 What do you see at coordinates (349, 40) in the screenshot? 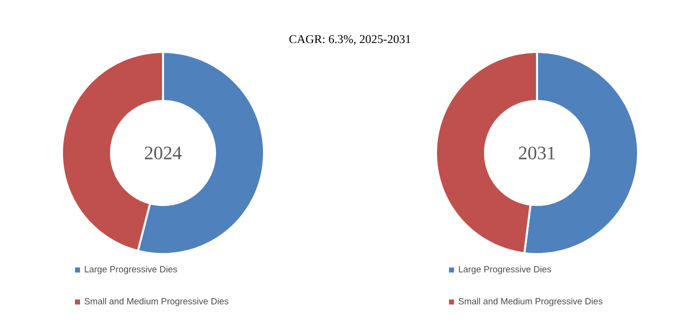
I see `text: CAGR: 6.3%, 2025-2031` at bounding box center [349, 40].